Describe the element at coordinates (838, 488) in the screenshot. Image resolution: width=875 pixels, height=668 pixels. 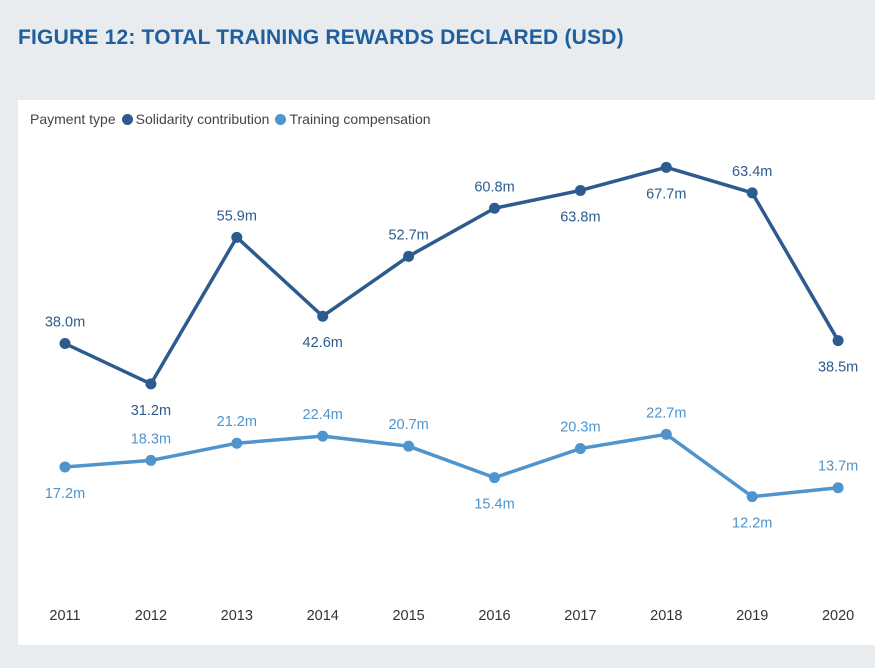
I see `point-training-2020` at that location.